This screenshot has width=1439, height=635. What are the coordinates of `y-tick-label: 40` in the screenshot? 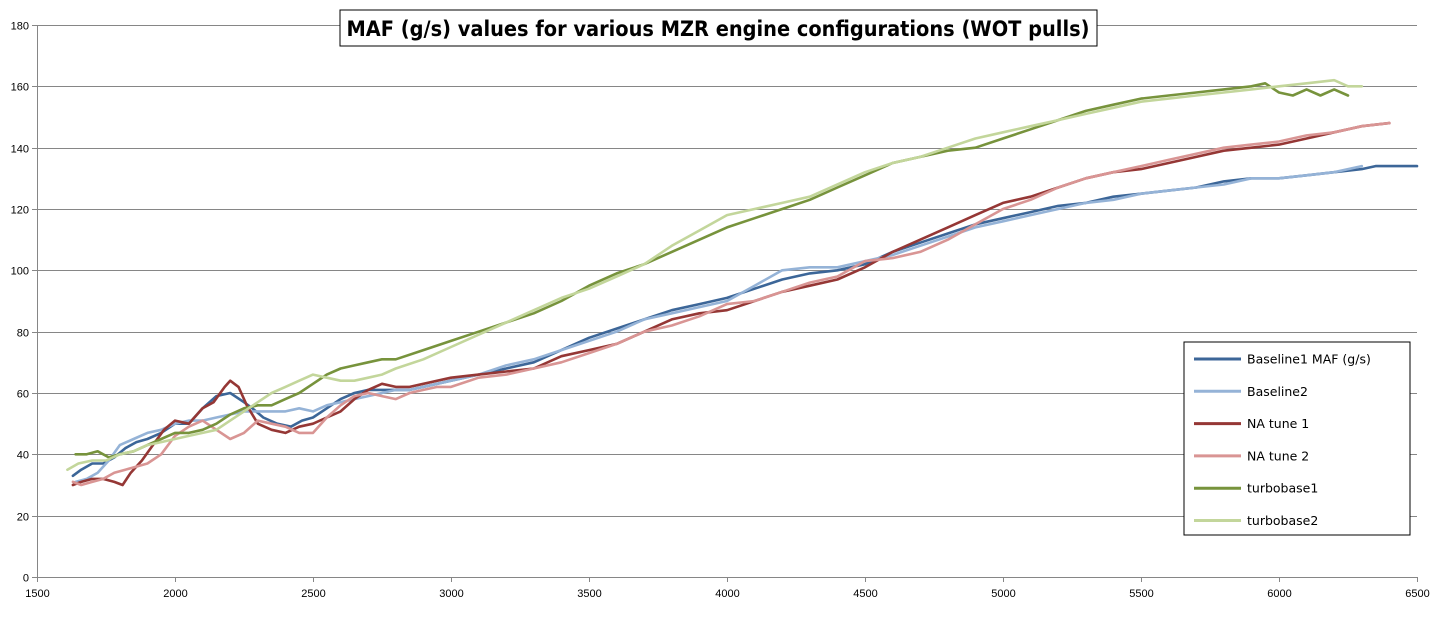 It's located at (23, 456).